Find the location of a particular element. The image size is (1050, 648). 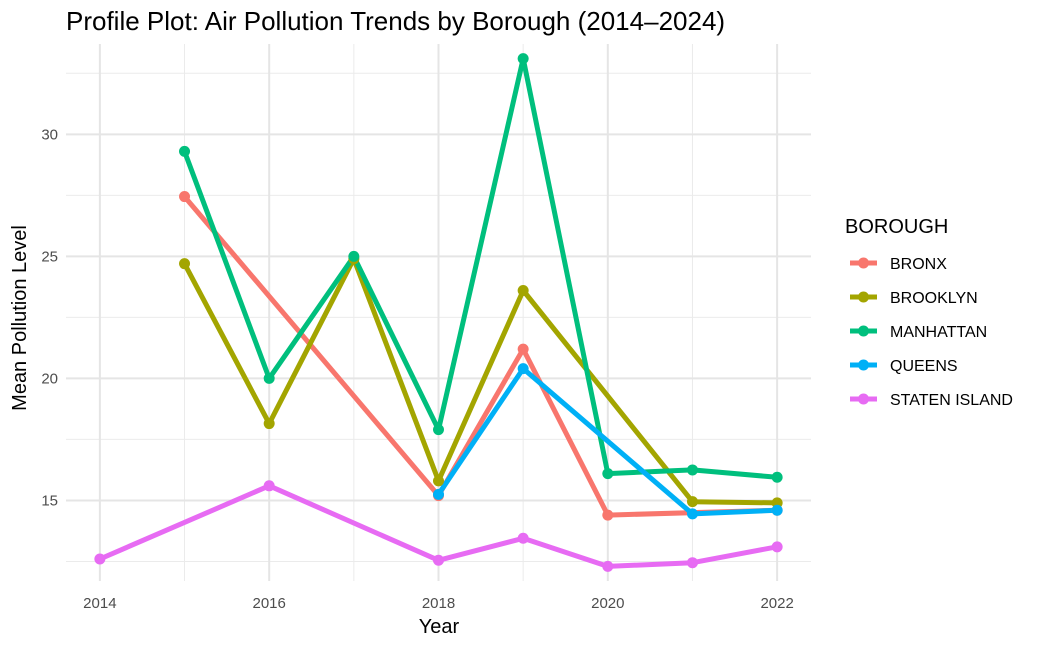

legend-item-manhattan: MANHATTAN is located at coordinates (918, 332).